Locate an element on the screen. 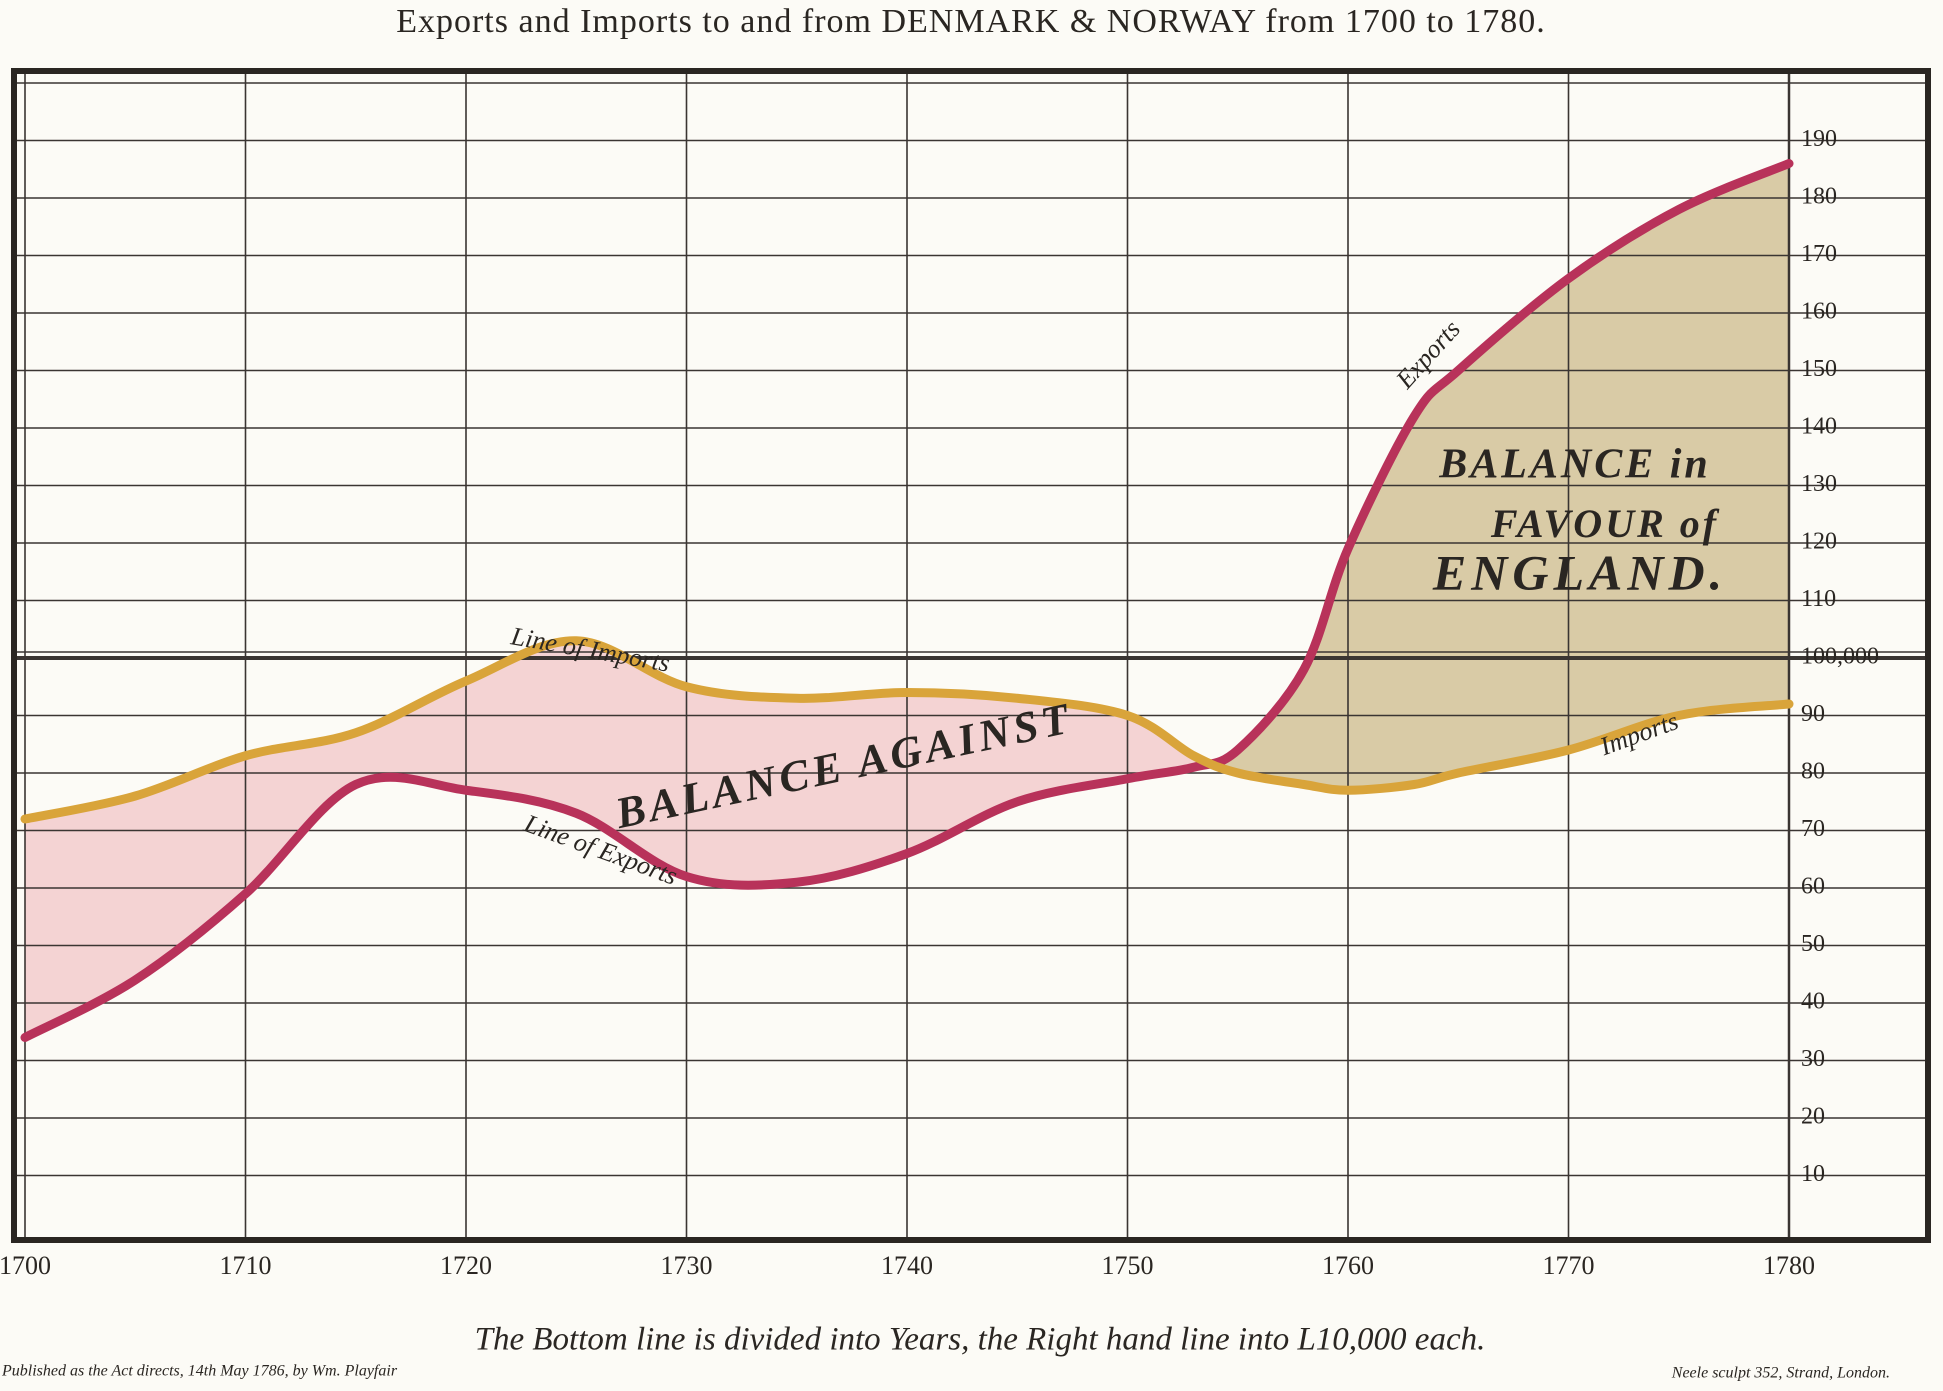  y-tick-label: 70 is located at coordinates (1813, 829).